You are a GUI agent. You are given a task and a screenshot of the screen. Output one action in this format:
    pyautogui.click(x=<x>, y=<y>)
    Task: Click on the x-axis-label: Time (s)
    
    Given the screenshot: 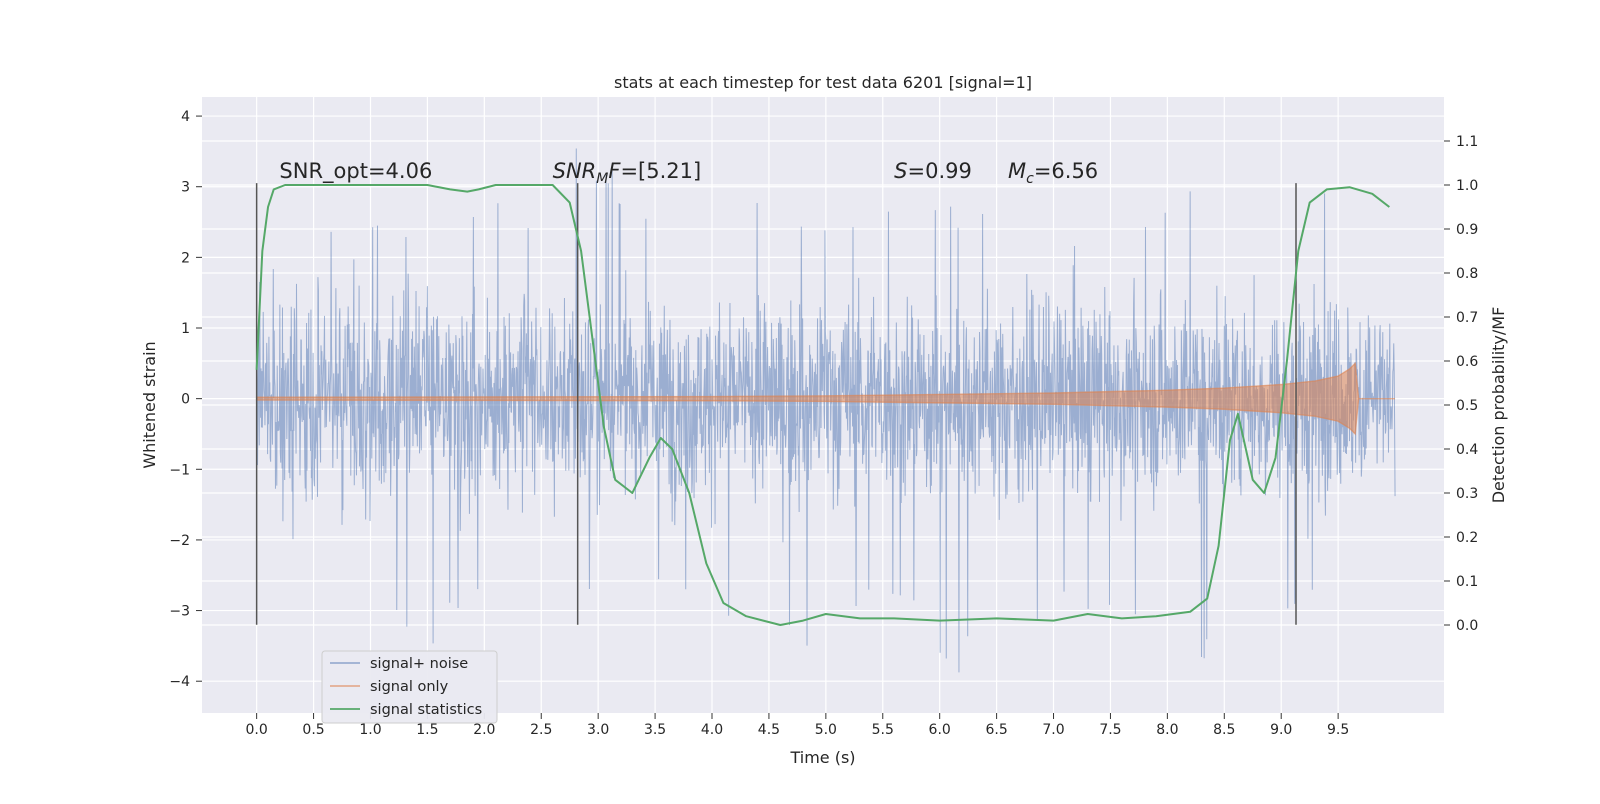 What is the action you would take?
    pyautogui.click(x=822, y=757)
    